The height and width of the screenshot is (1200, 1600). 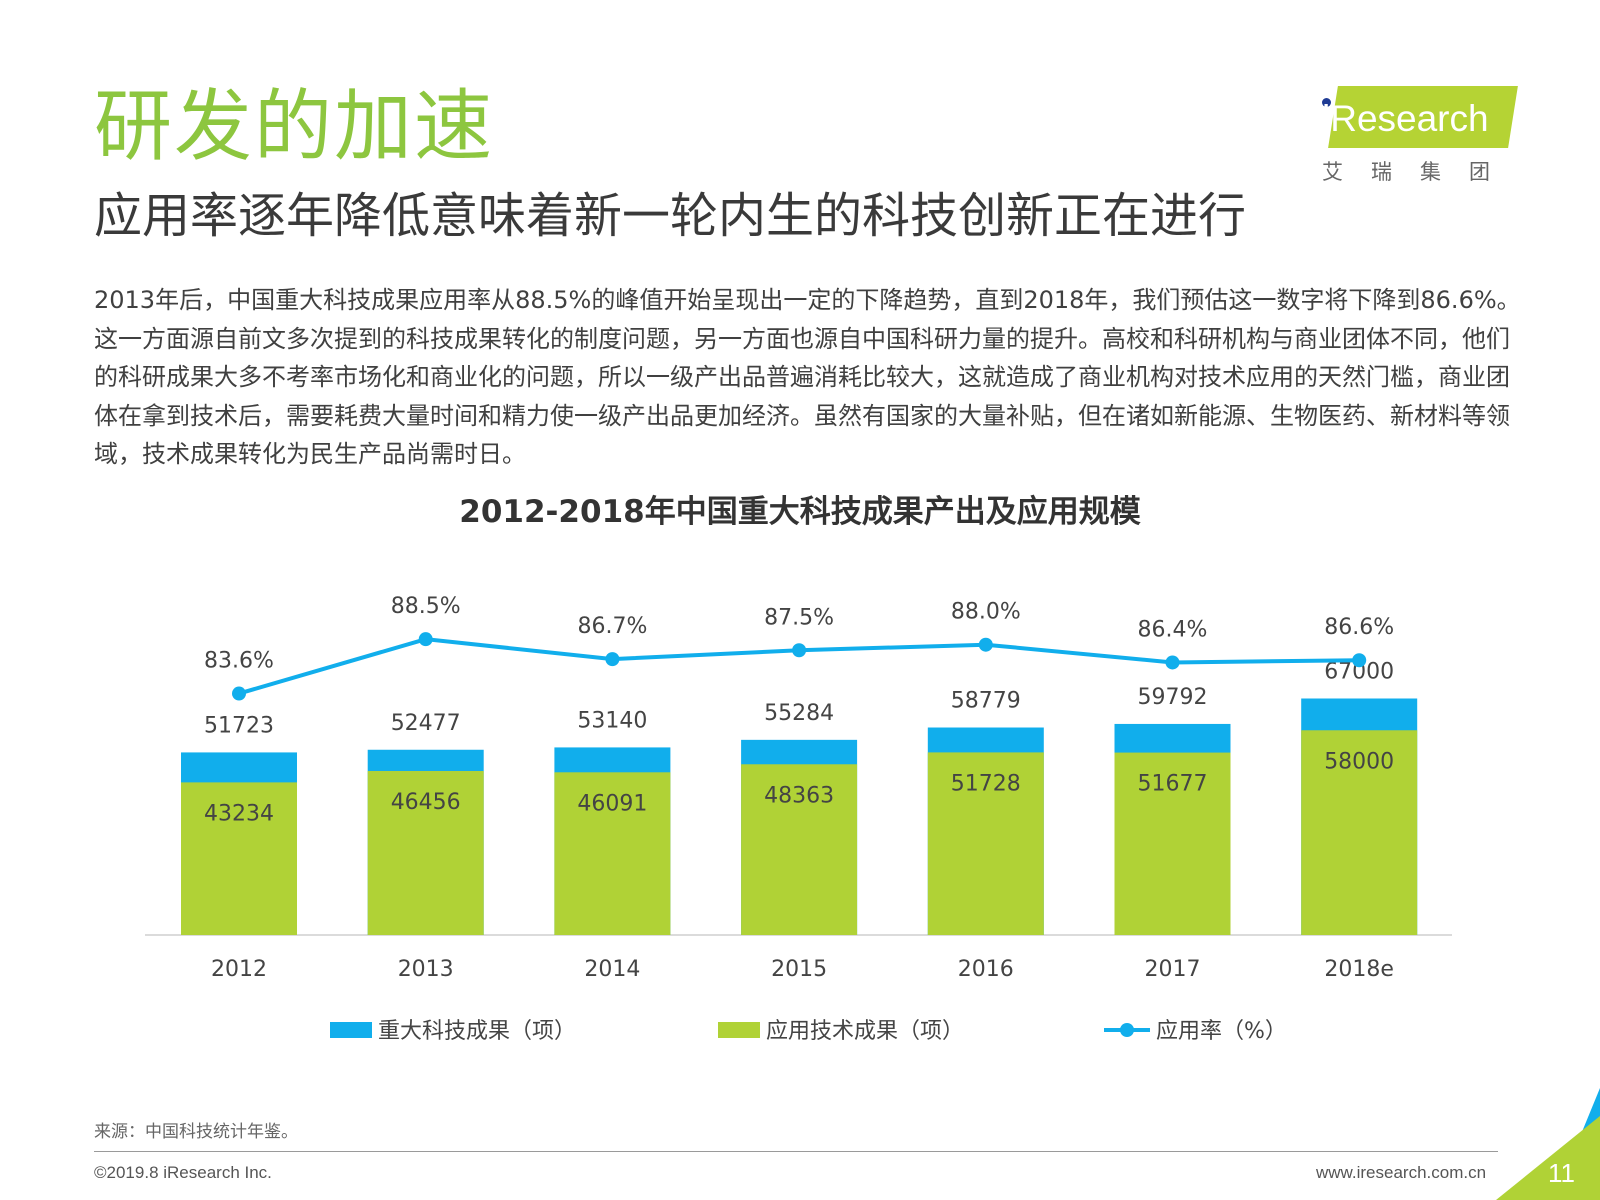 I want to click on legend-marker-rate, so click(x=1127, y=1030).